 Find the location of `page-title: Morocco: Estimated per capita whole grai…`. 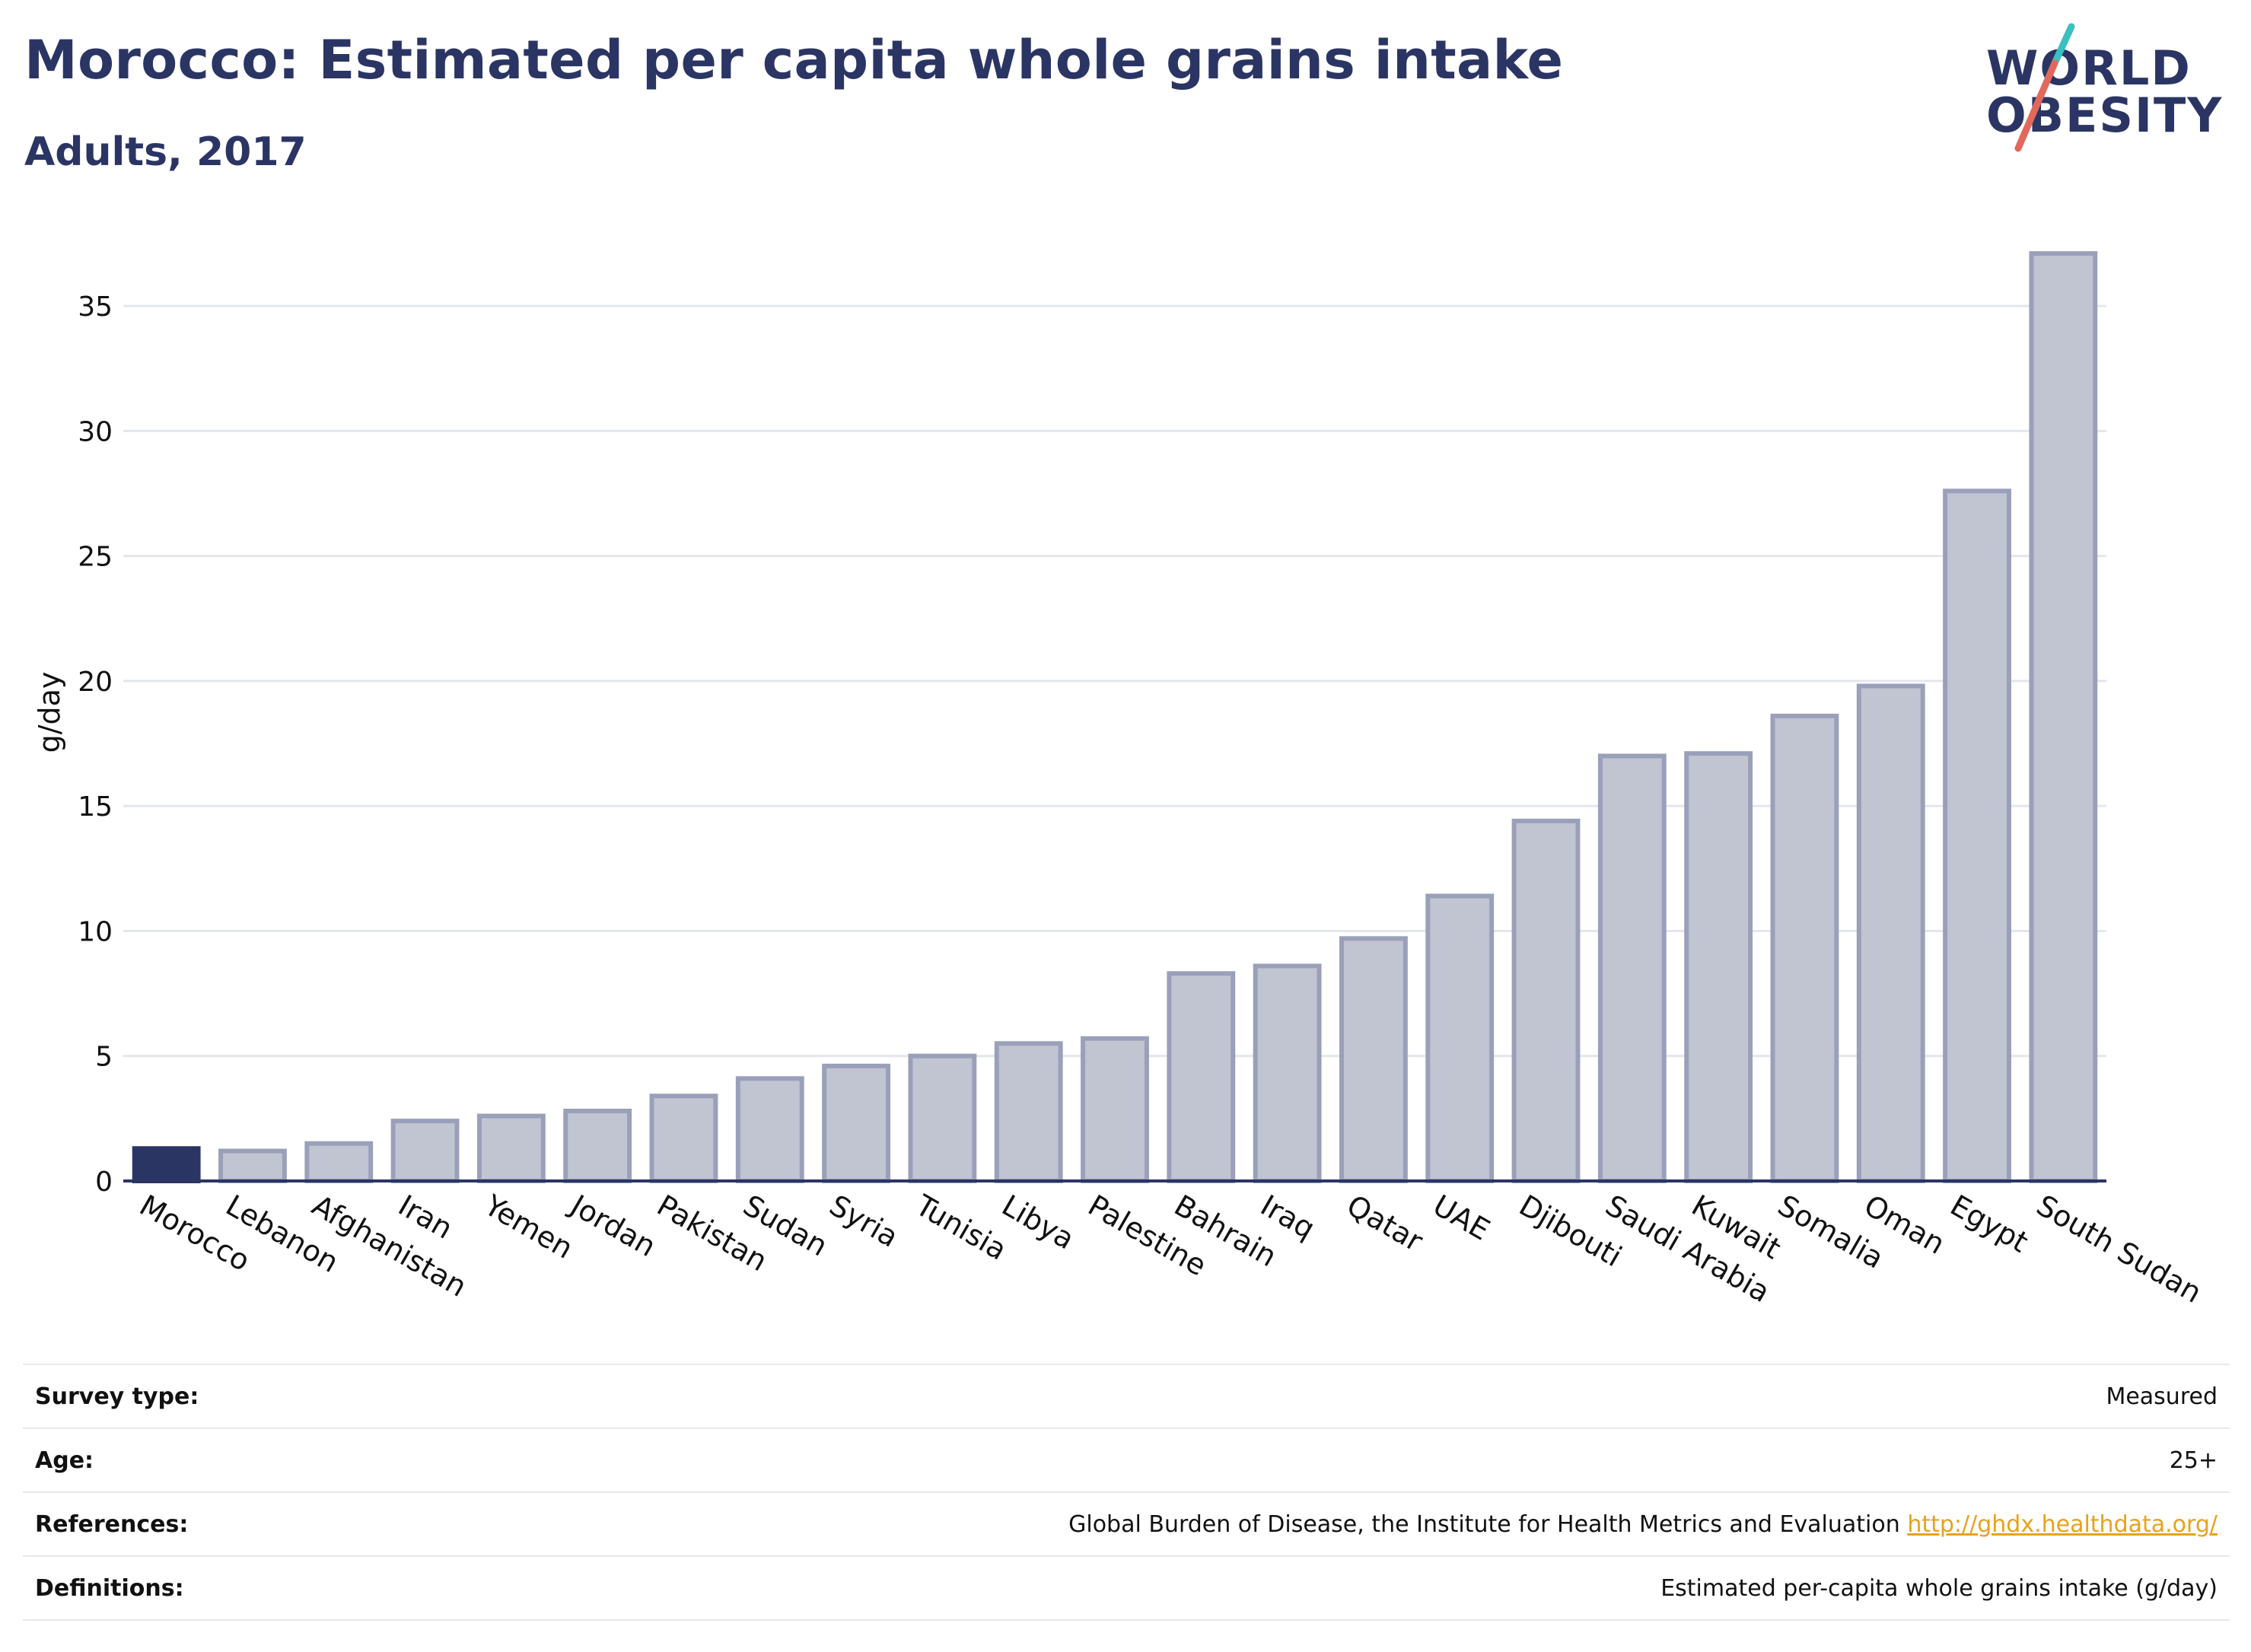

page-title: Morocco: Estimated per capita whole grai… is located at coordinates (794, 60).